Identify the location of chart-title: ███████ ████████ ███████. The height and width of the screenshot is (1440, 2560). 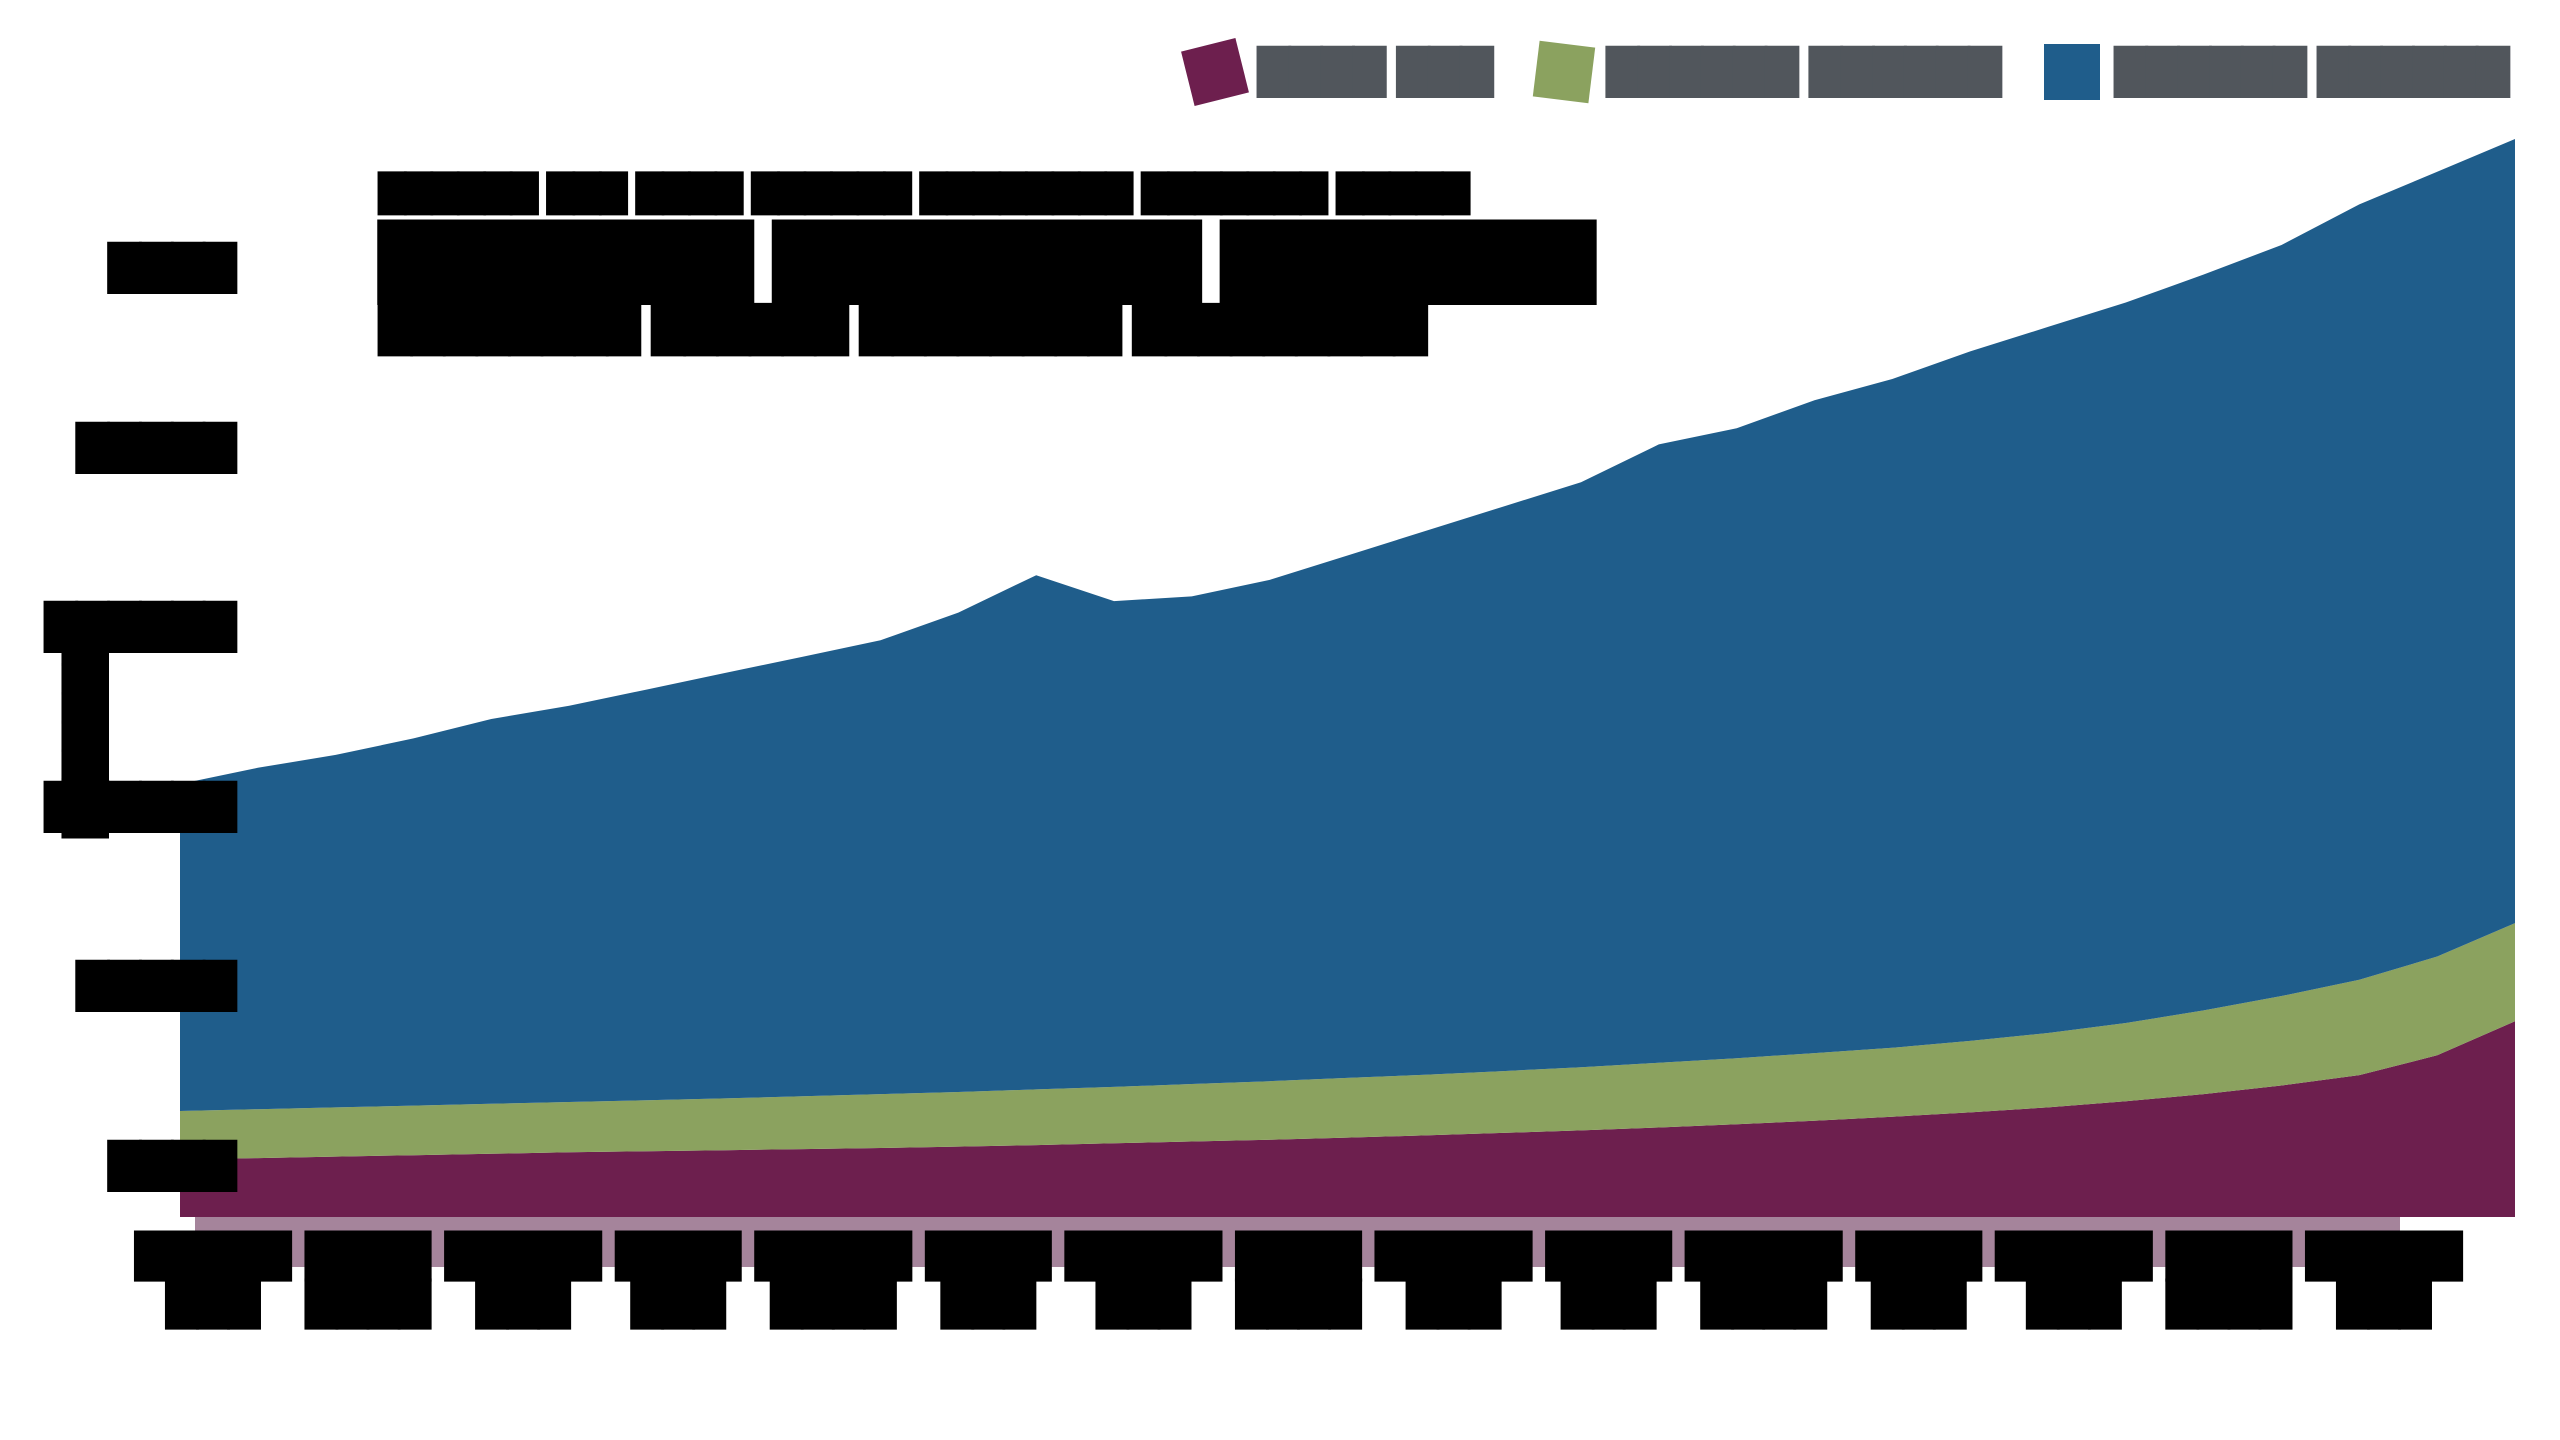
(987, 261).